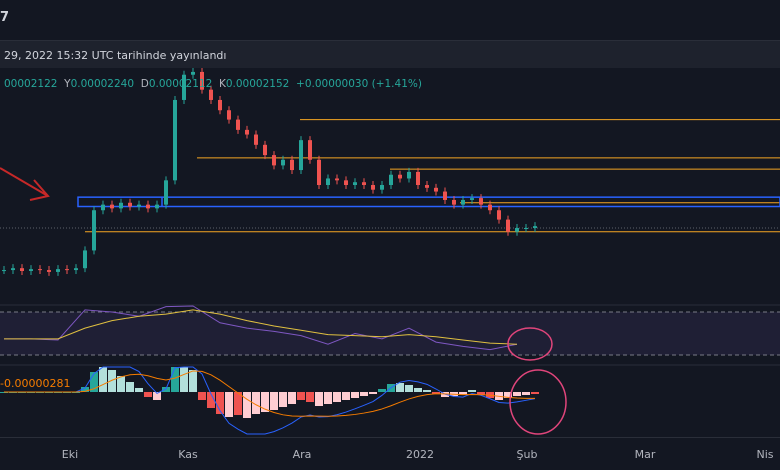 The width and height of the screenshot is (780, 470). What do you see at coordinates (70, 454) in the screenshot?
I see `time-label: Eki` at bounding box center [70, 454].